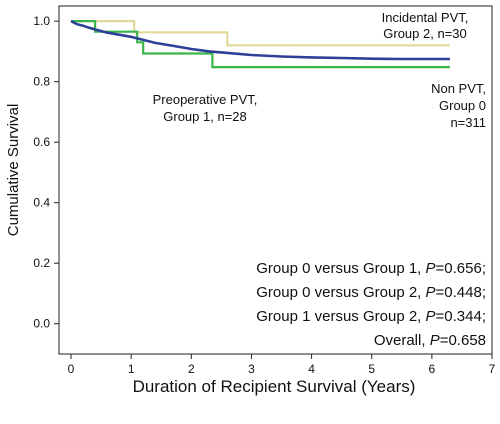 This screenshot has height=424, width=500. Describe the element at coordinates (462, 105) in the screenshot. I see `annotation-nonpvt-line2: Group 0` at that location.